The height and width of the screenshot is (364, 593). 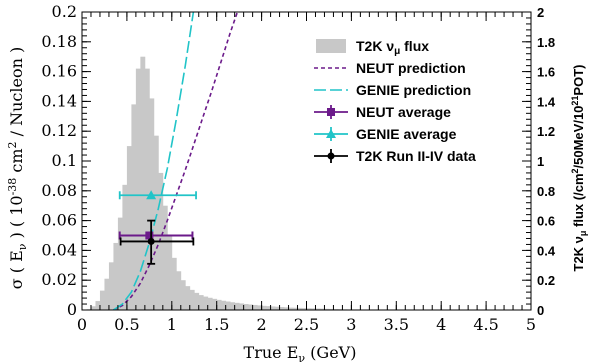 What do you see at coordinates (59, 279) in the screenshot?
I see `y-left-tick-label: 0.02` at bounding box center [59, 279].